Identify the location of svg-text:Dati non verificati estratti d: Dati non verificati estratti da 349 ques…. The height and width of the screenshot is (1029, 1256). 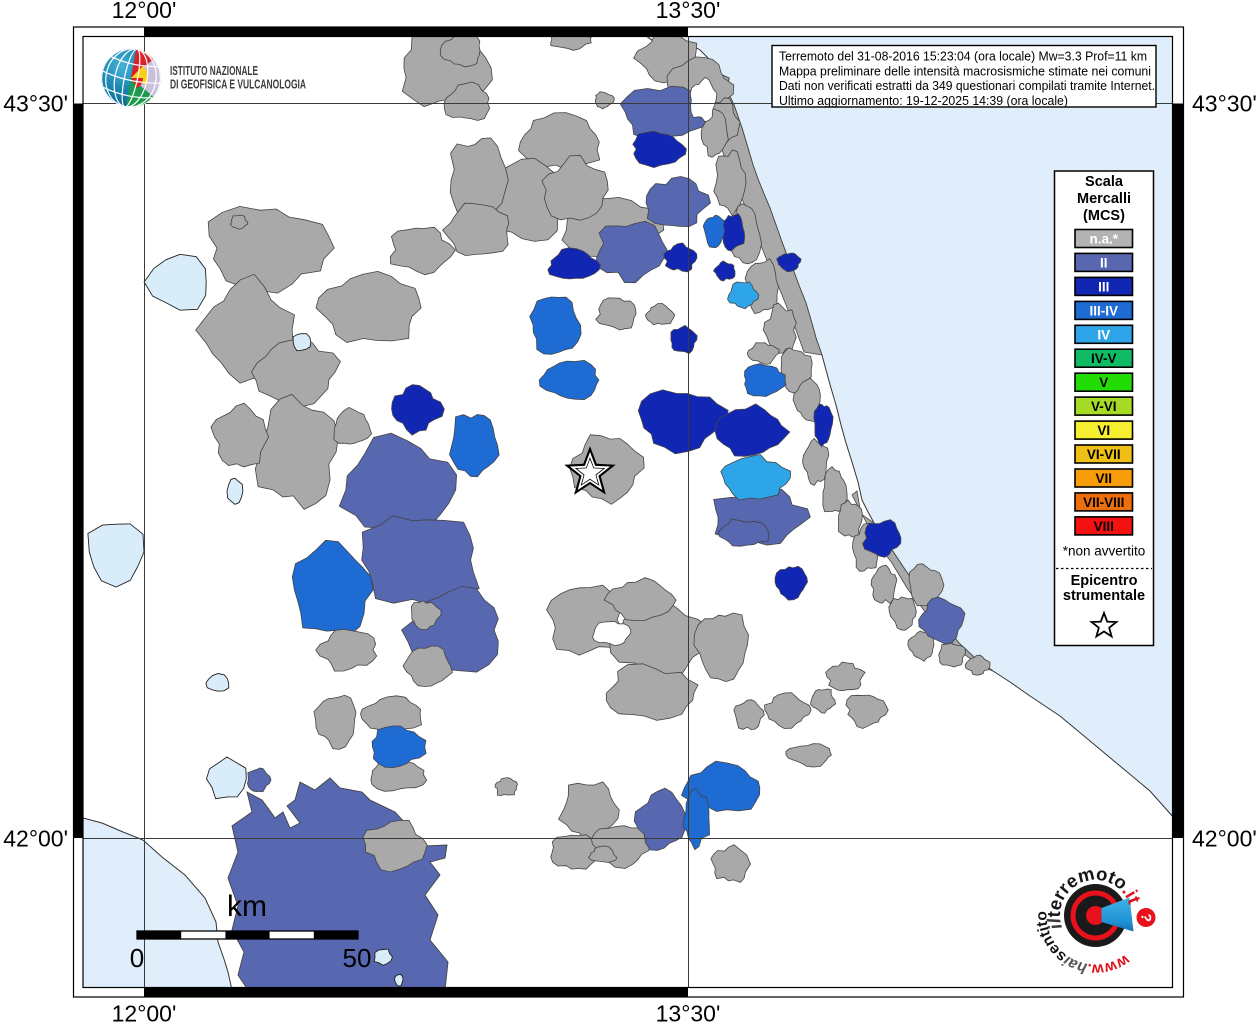
(967, 86).